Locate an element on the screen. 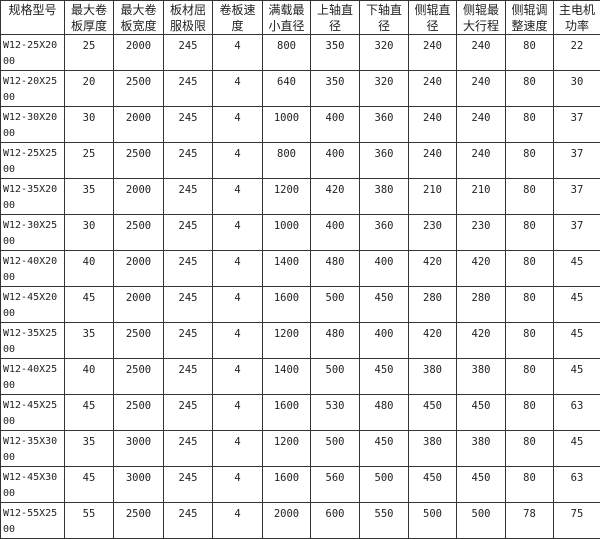 The image size is (600, 539). model-cell: W12-30X2500 is located at coordinates (33, 233).